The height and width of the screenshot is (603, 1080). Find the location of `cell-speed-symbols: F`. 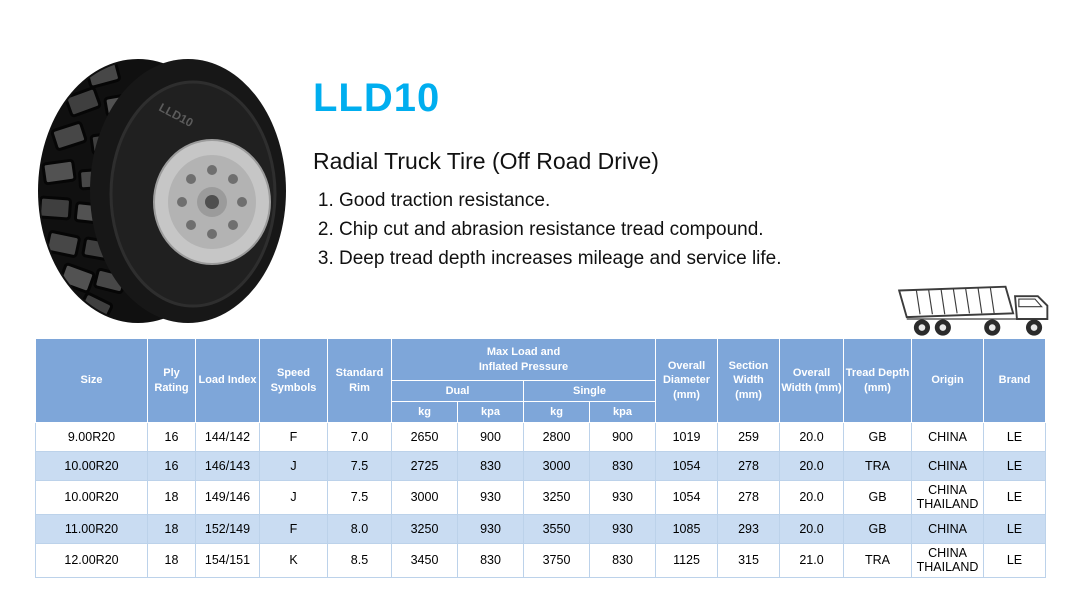

cell-speed-symbols: F is located at coordinates (293, 437).